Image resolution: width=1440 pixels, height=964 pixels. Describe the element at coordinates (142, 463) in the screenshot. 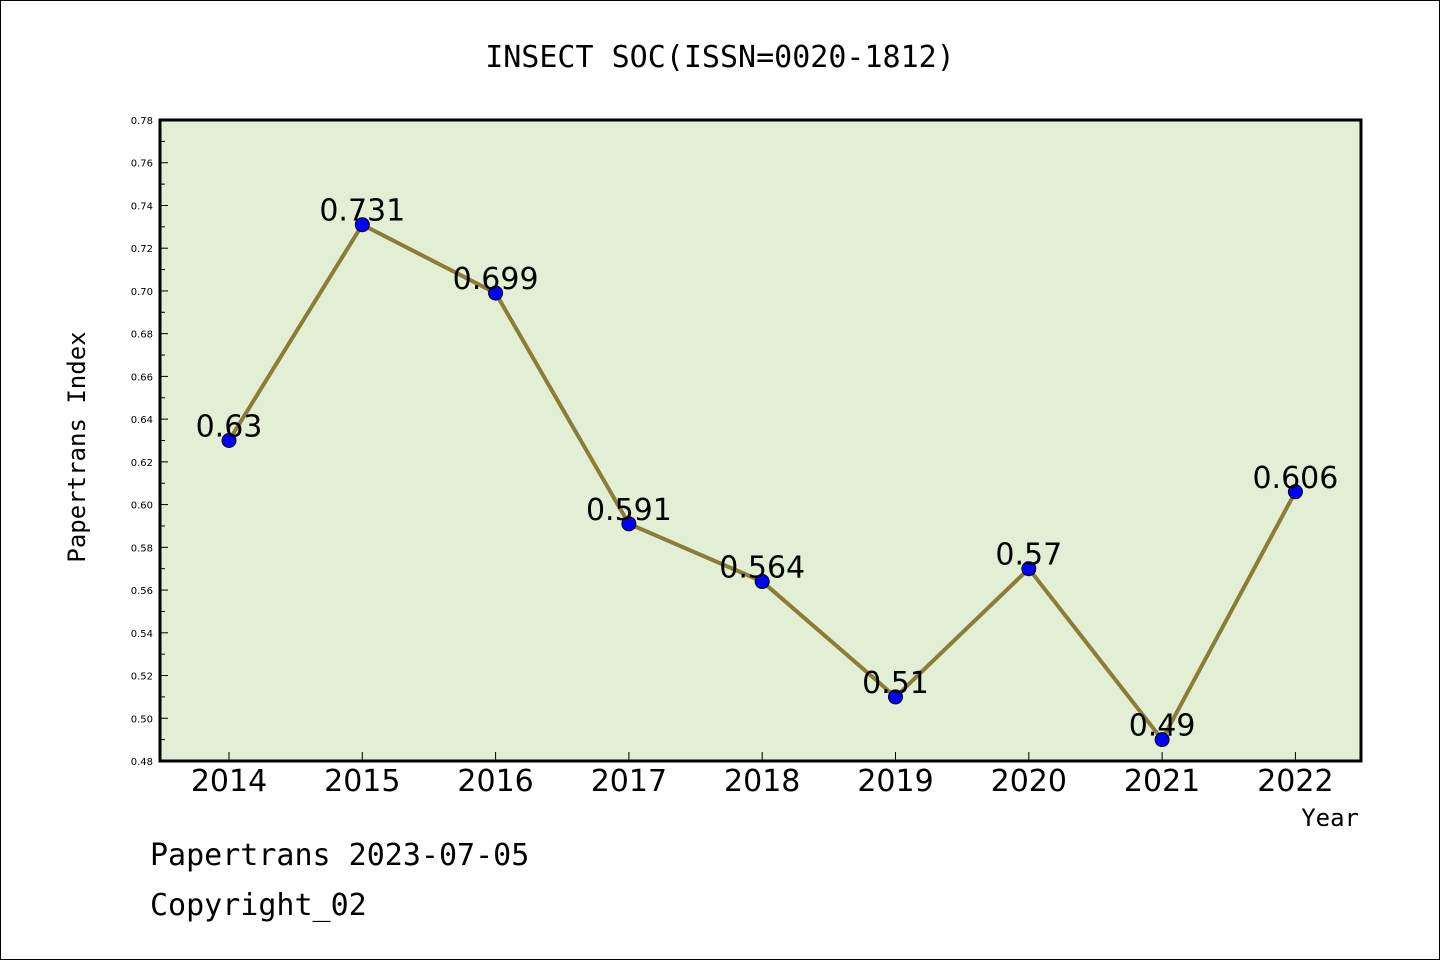

I see `y-tick-label: 0.62` at that location.